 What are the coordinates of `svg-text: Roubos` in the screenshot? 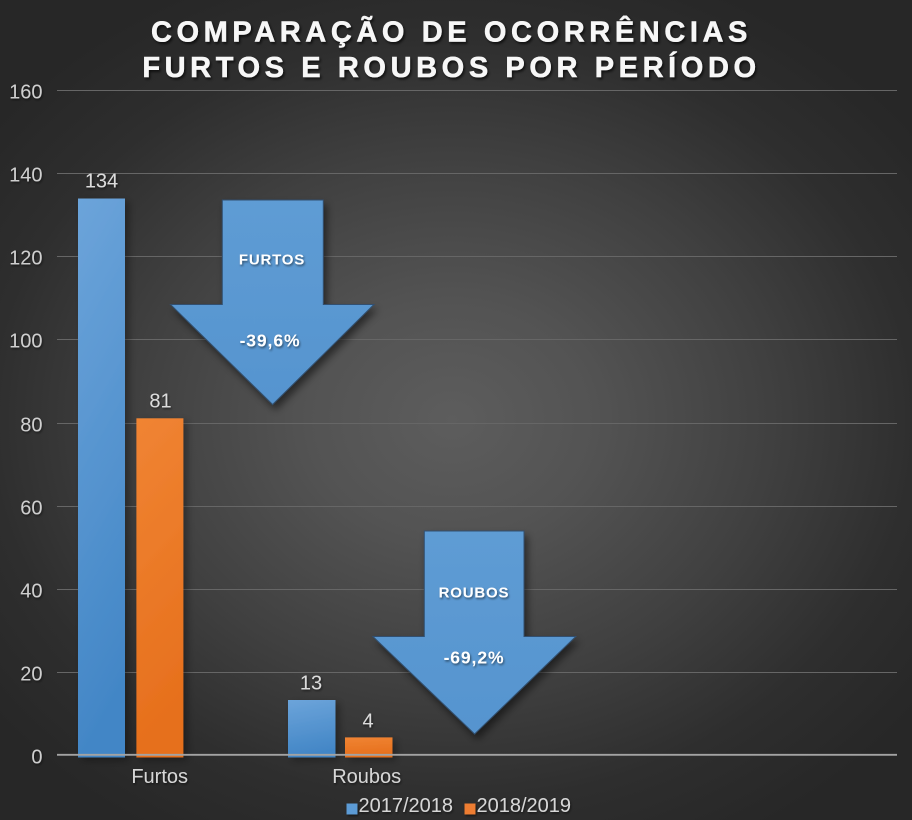 It's located at (366, 777).